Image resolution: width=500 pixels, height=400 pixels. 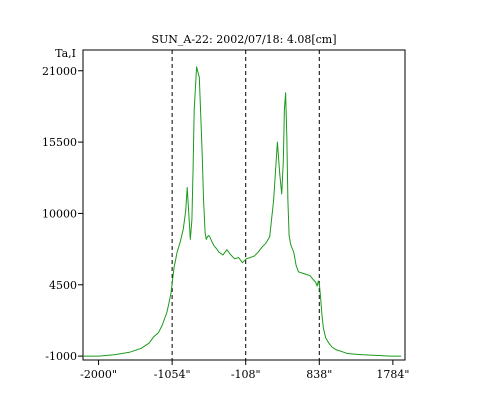 What do you see at coordinates (246, 374) in the screenshot?
I see `x-tick-label: -108"` at bounding box center [246, 374].